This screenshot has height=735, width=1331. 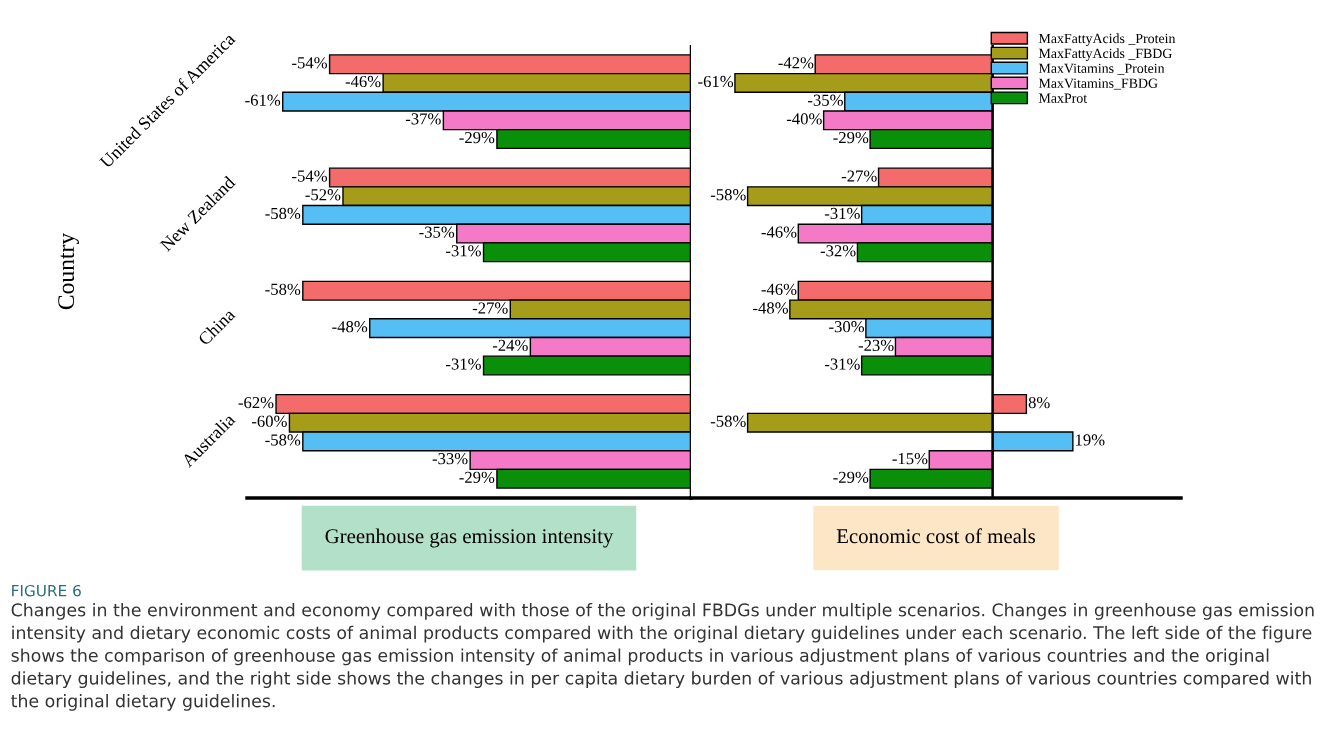 What do you see at coordinates (876, 345) in the screenshot?
I see `data-label: -23%` at bounding box center [876, 345].